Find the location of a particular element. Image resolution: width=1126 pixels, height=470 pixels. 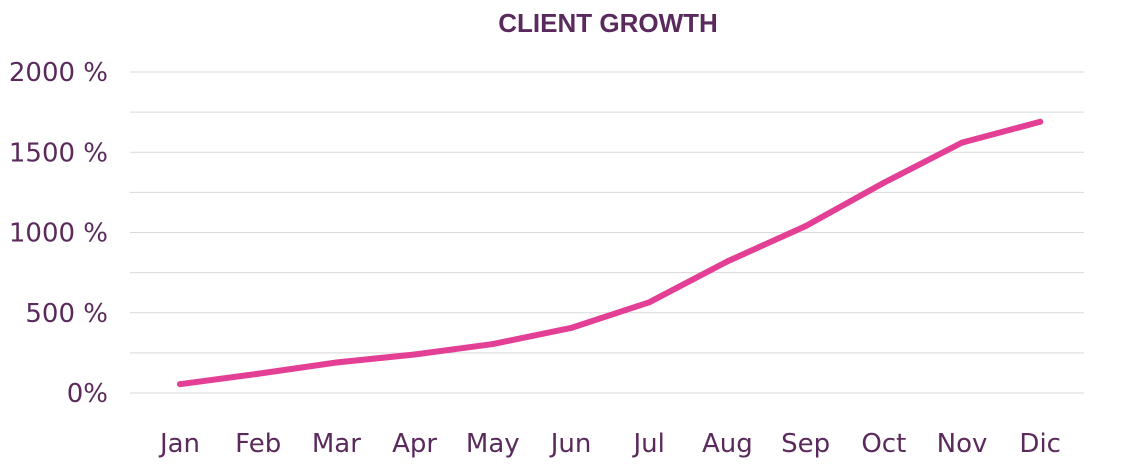

x-tick-label: Dic is located at coordinates (1040, 444).